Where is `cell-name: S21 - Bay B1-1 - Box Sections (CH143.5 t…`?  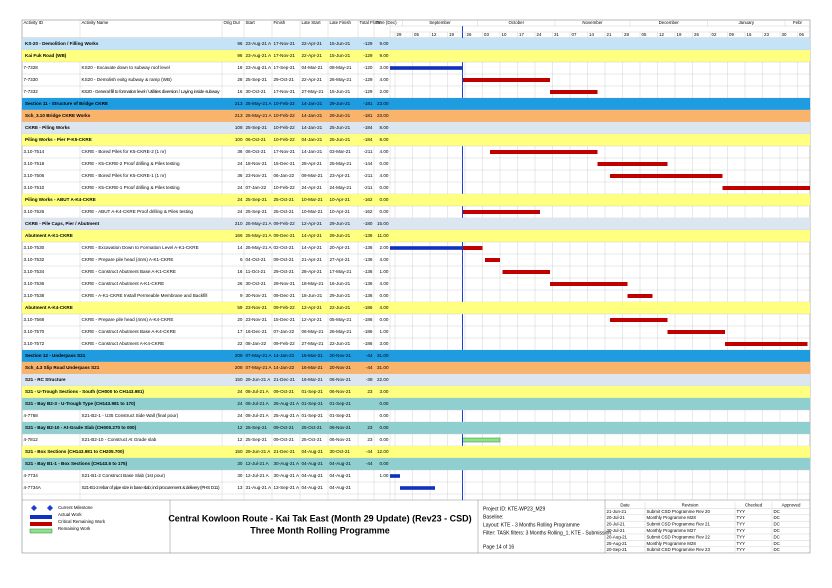
cell-name: S21 - Bay B1-1 - Box Sections (CH143.5 t… is located at coordinates (76, 463).